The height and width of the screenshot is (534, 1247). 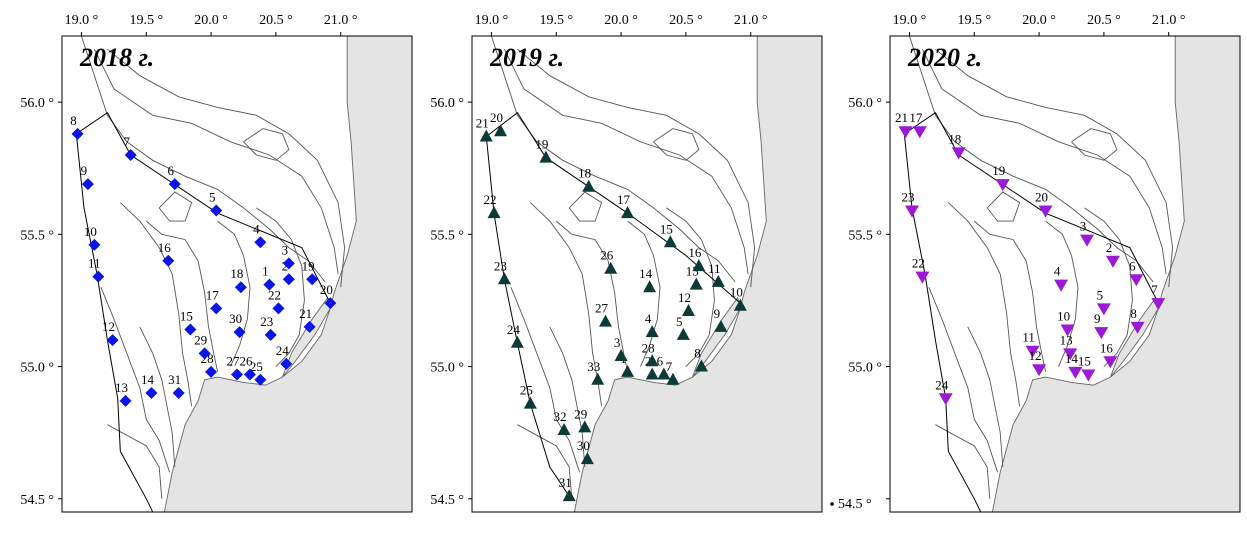 What do you see at coordinates (1028, 337) in the screenshot?
I see `station-label: 11` at bounding box center [1028, 337].